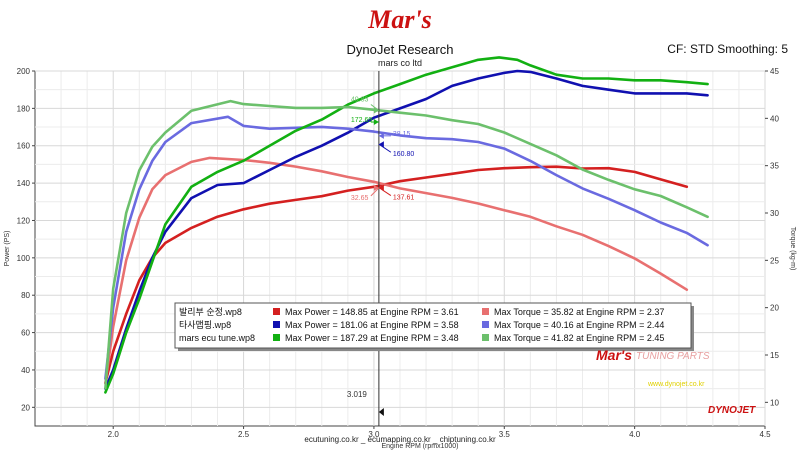 The height and width of the screenshot is (450, 800). What do you see at coordinates (25, 370) in the screenshot?
I see `y-tick-label: 40` at bounding box center [25, 370].